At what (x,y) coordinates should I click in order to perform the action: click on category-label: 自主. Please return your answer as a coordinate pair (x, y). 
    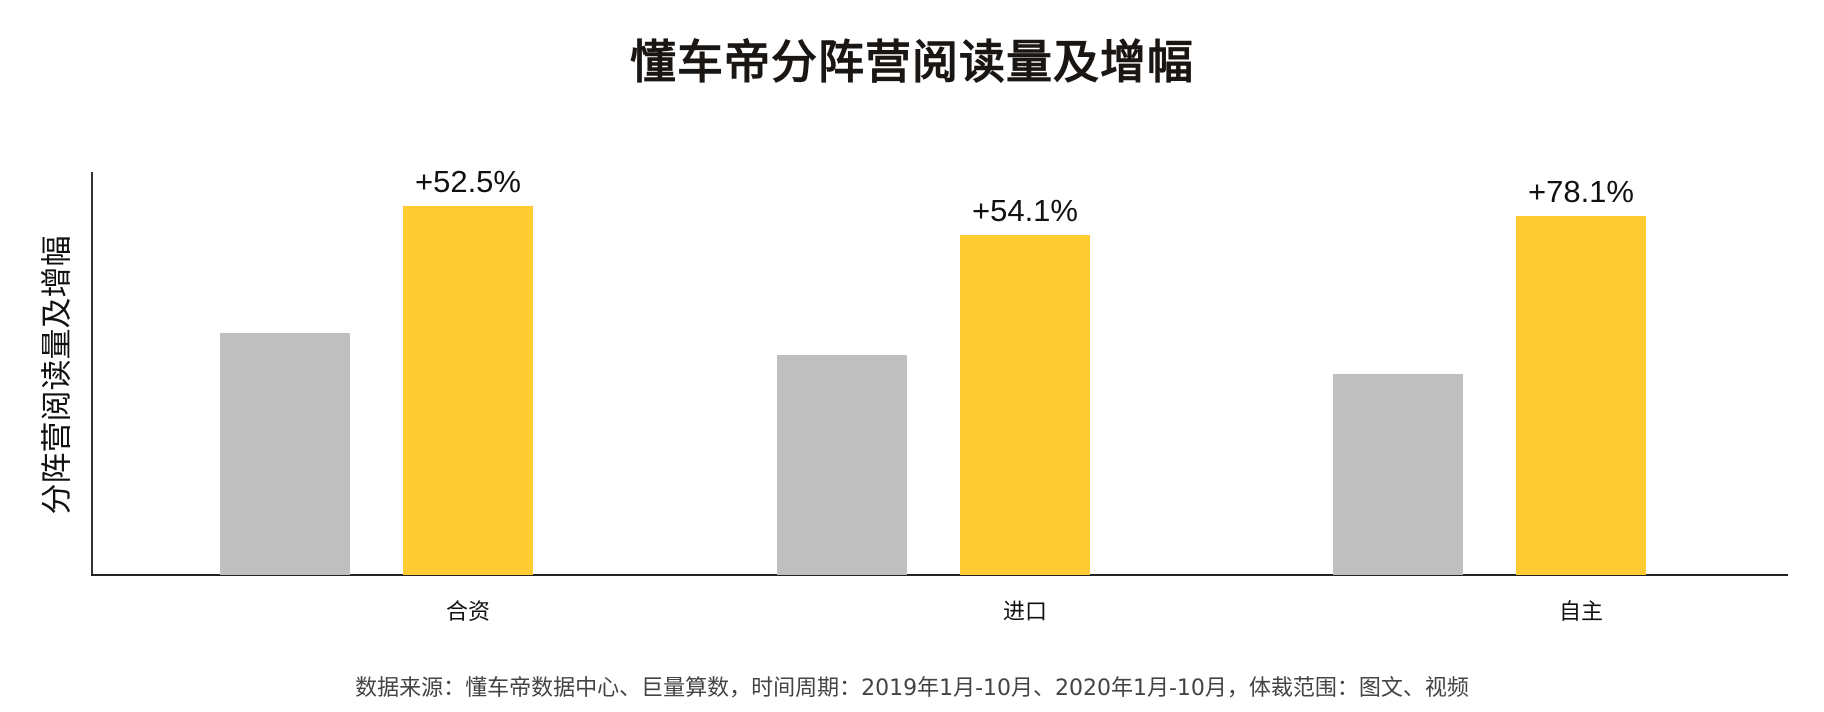
    Looking at the image, I should click on (1580, 612).